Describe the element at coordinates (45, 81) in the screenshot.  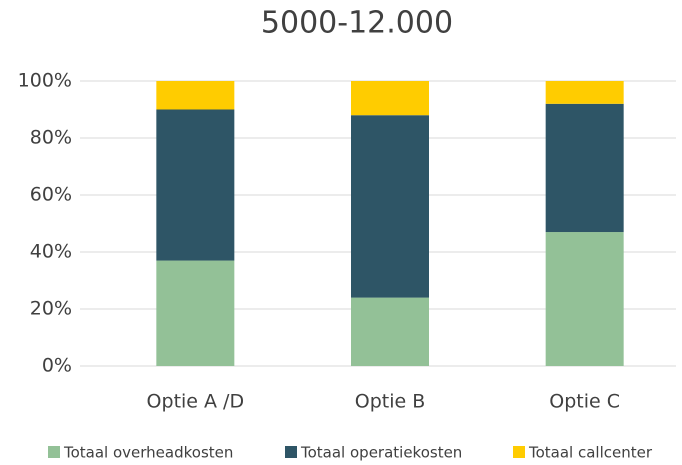
I see `y-tick-label: 100%` at that location.